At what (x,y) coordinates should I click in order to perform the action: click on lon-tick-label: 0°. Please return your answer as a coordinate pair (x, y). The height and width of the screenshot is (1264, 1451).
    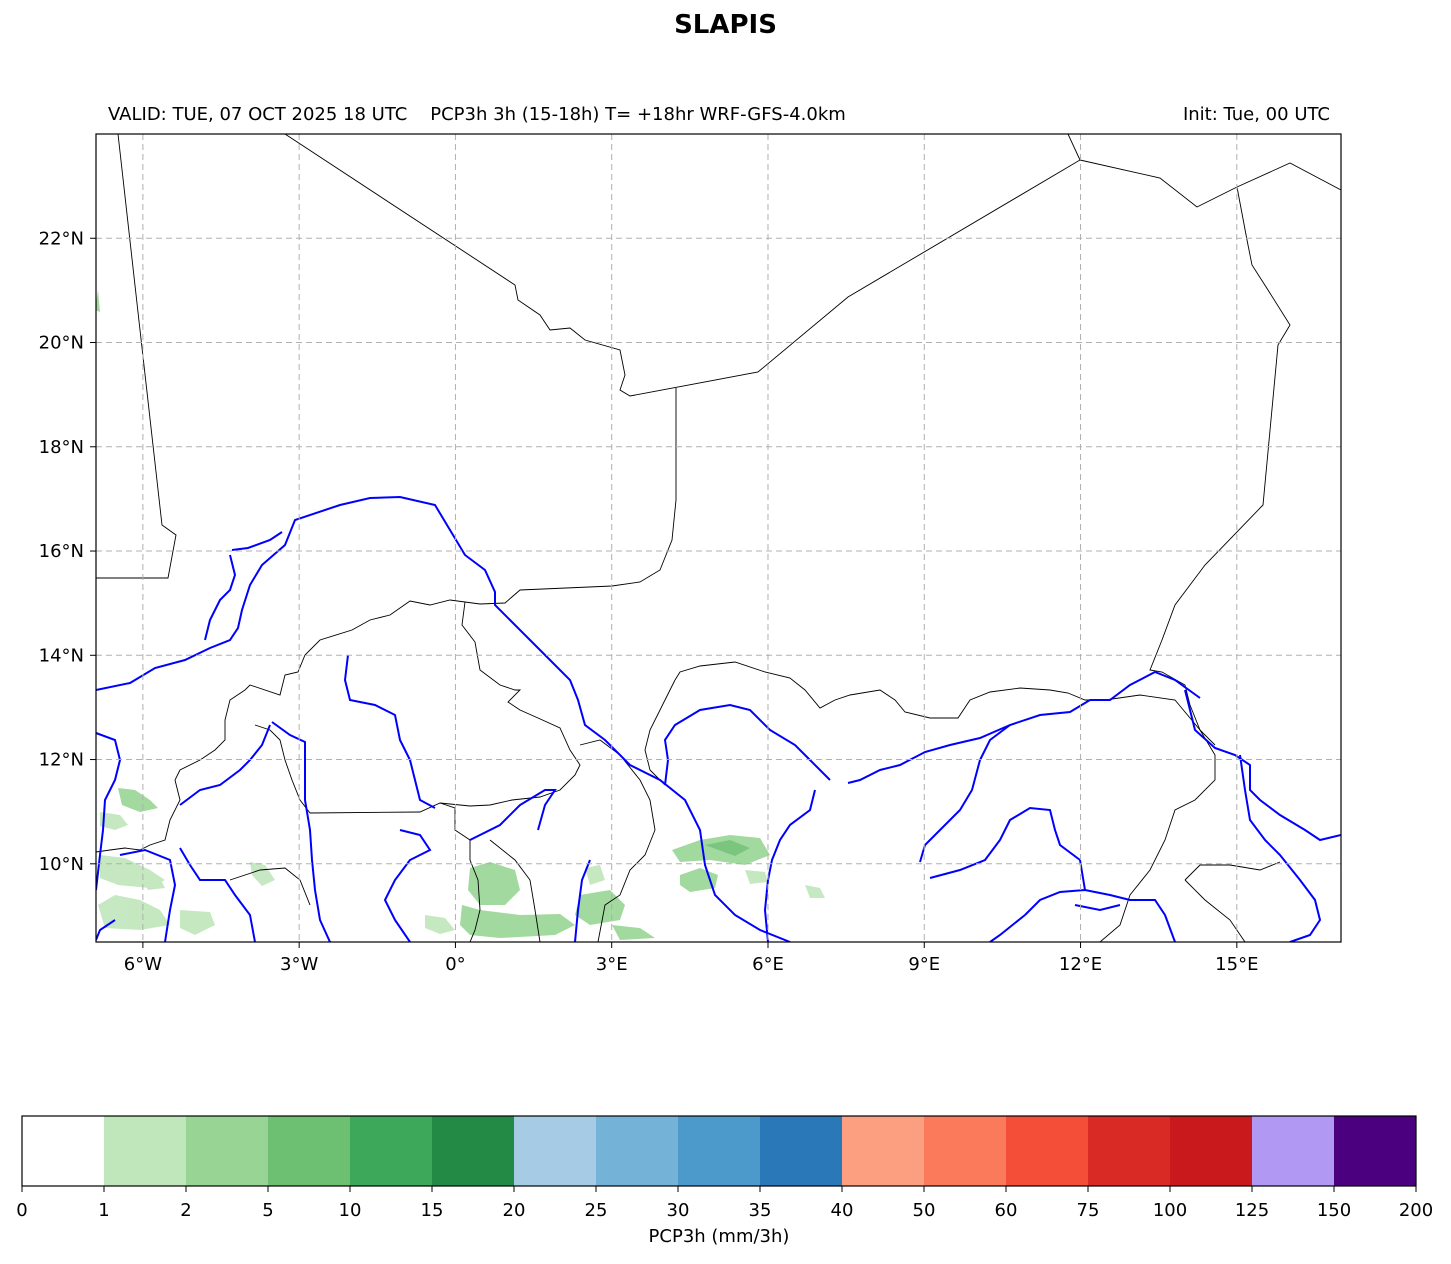
    Looking at the image, I should click on (455, 964).